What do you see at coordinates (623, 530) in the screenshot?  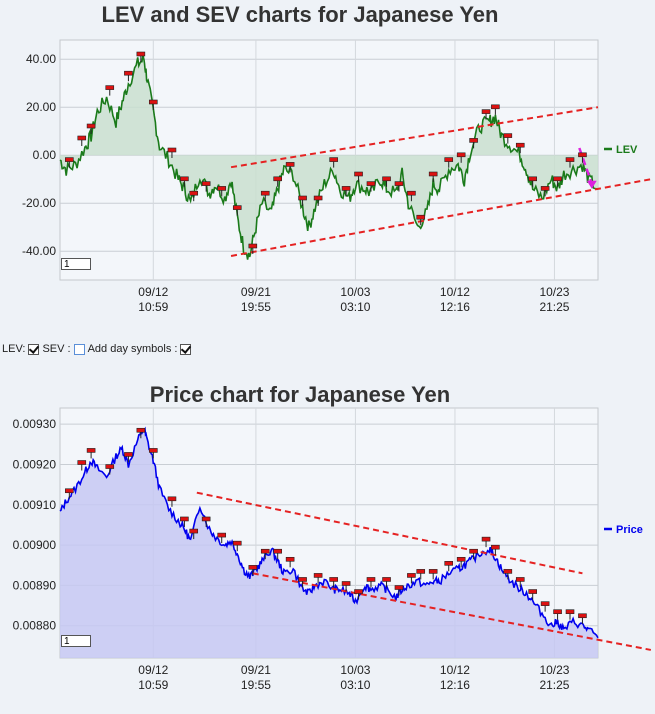 I see `legend: Price` at bounding box center [623, 530].